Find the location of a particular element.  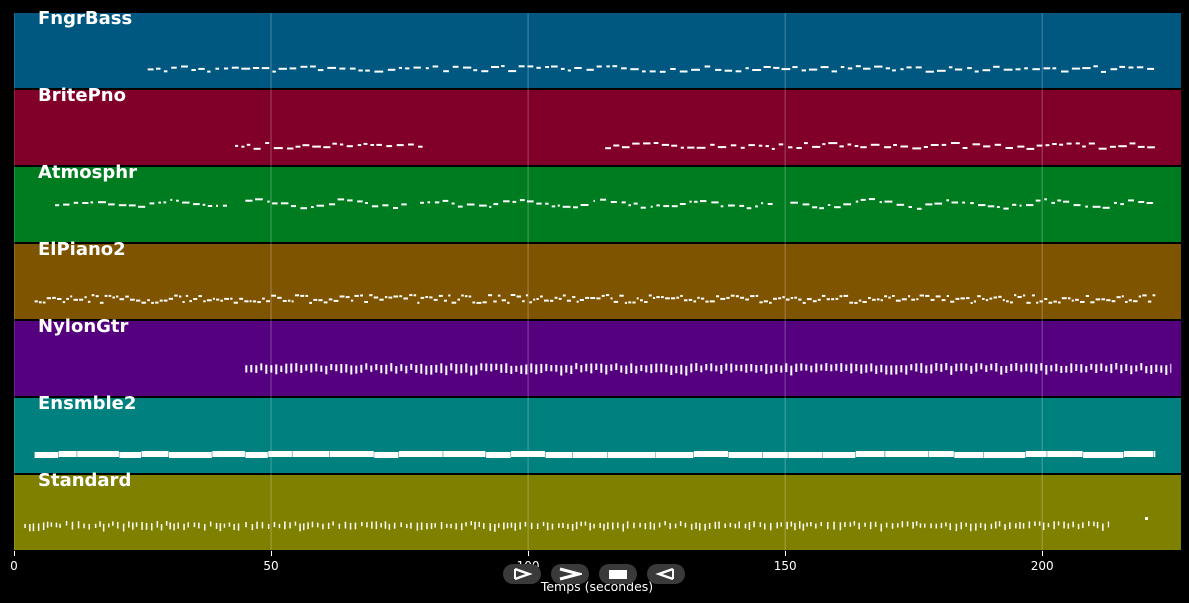

fast-forward-button is located at coordinates (570, 574).